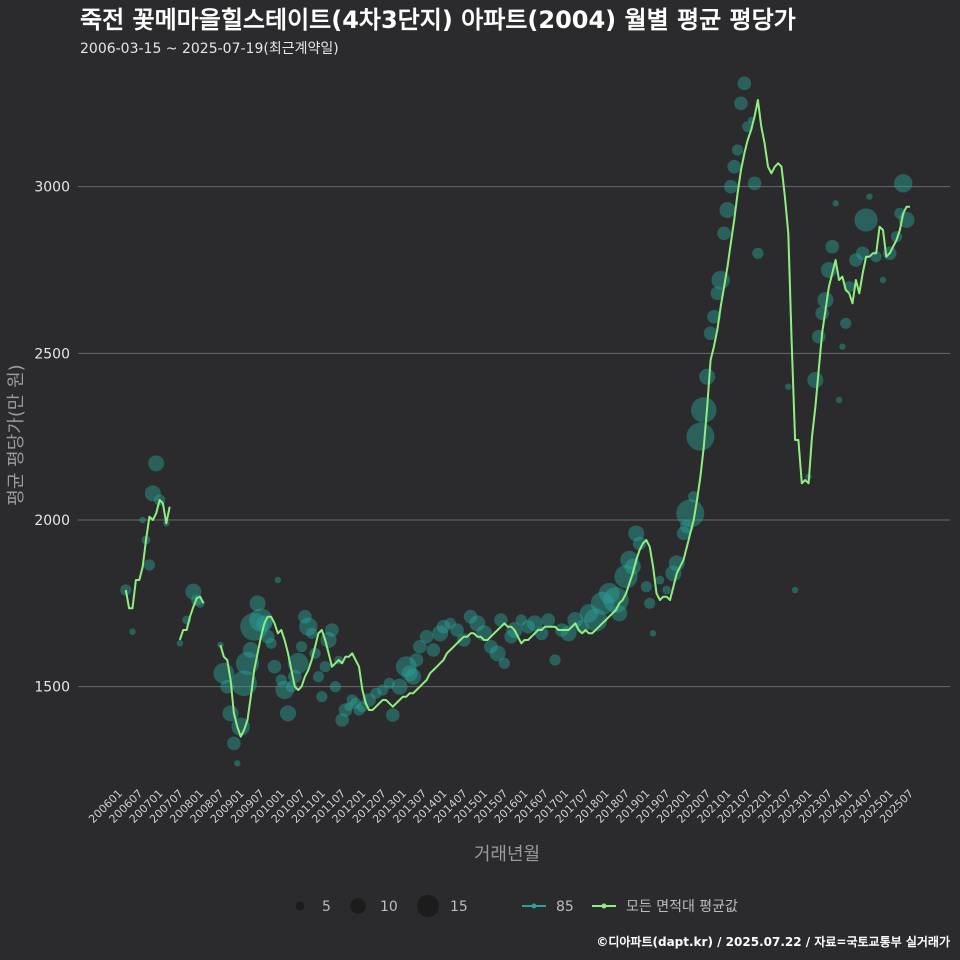 The height and width of the screenshot is (960, 960). What do you see at coordinates (389, 907) in the screenshot?
I see `legend-size-label-10: 10` at bounding box center [389, 907].